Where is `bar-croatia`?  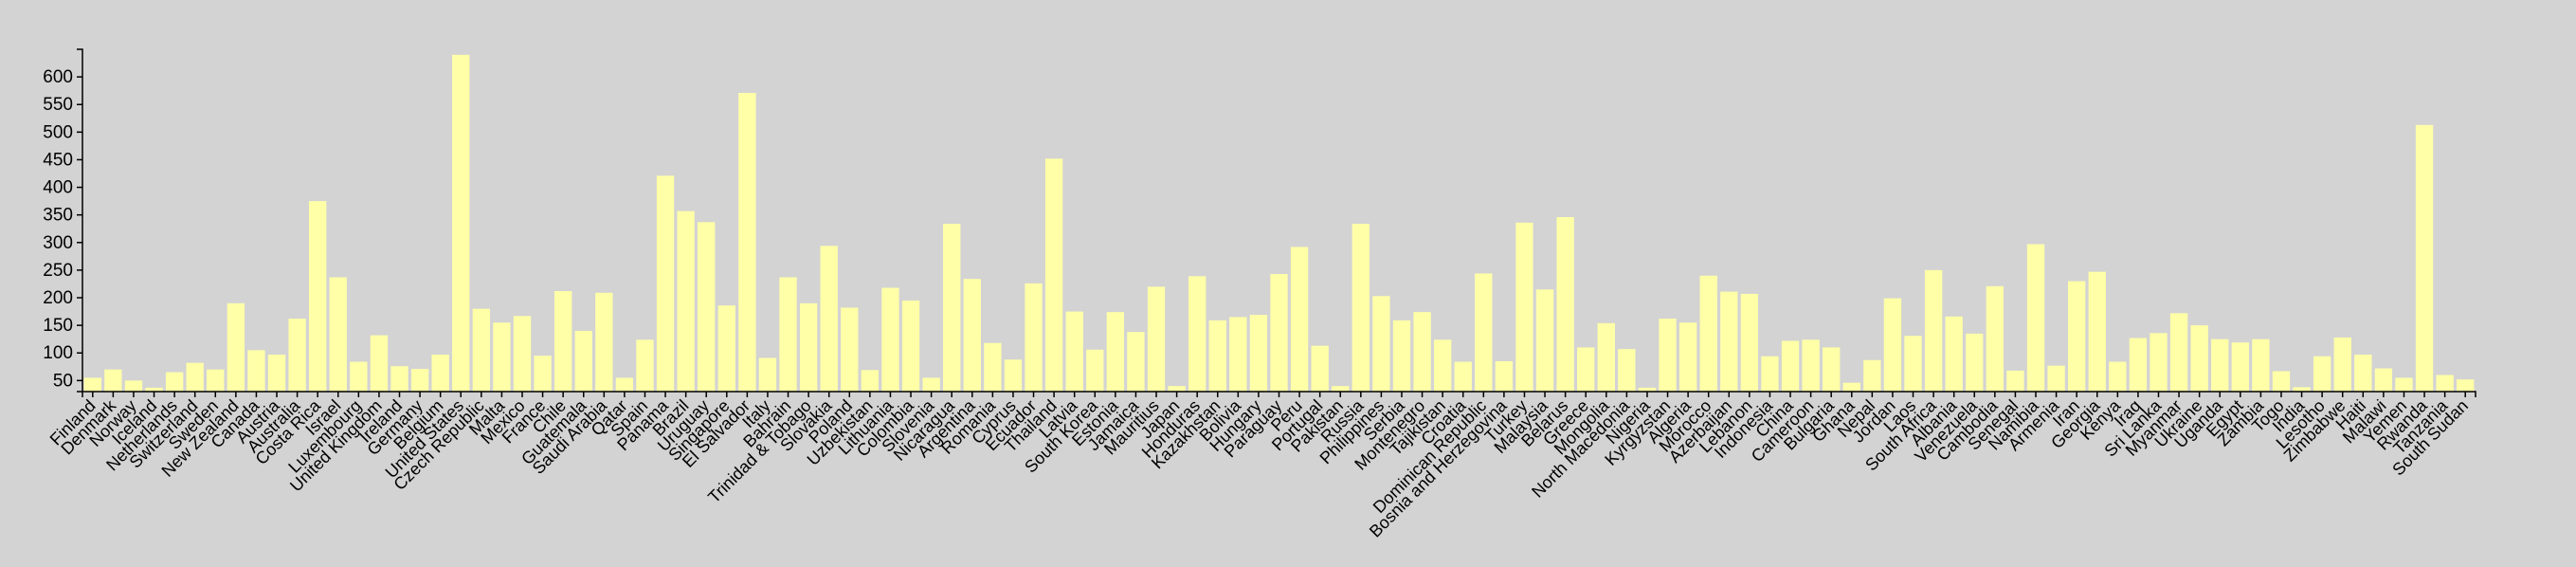
bar-croatia is located at coordinates (1463, 377).